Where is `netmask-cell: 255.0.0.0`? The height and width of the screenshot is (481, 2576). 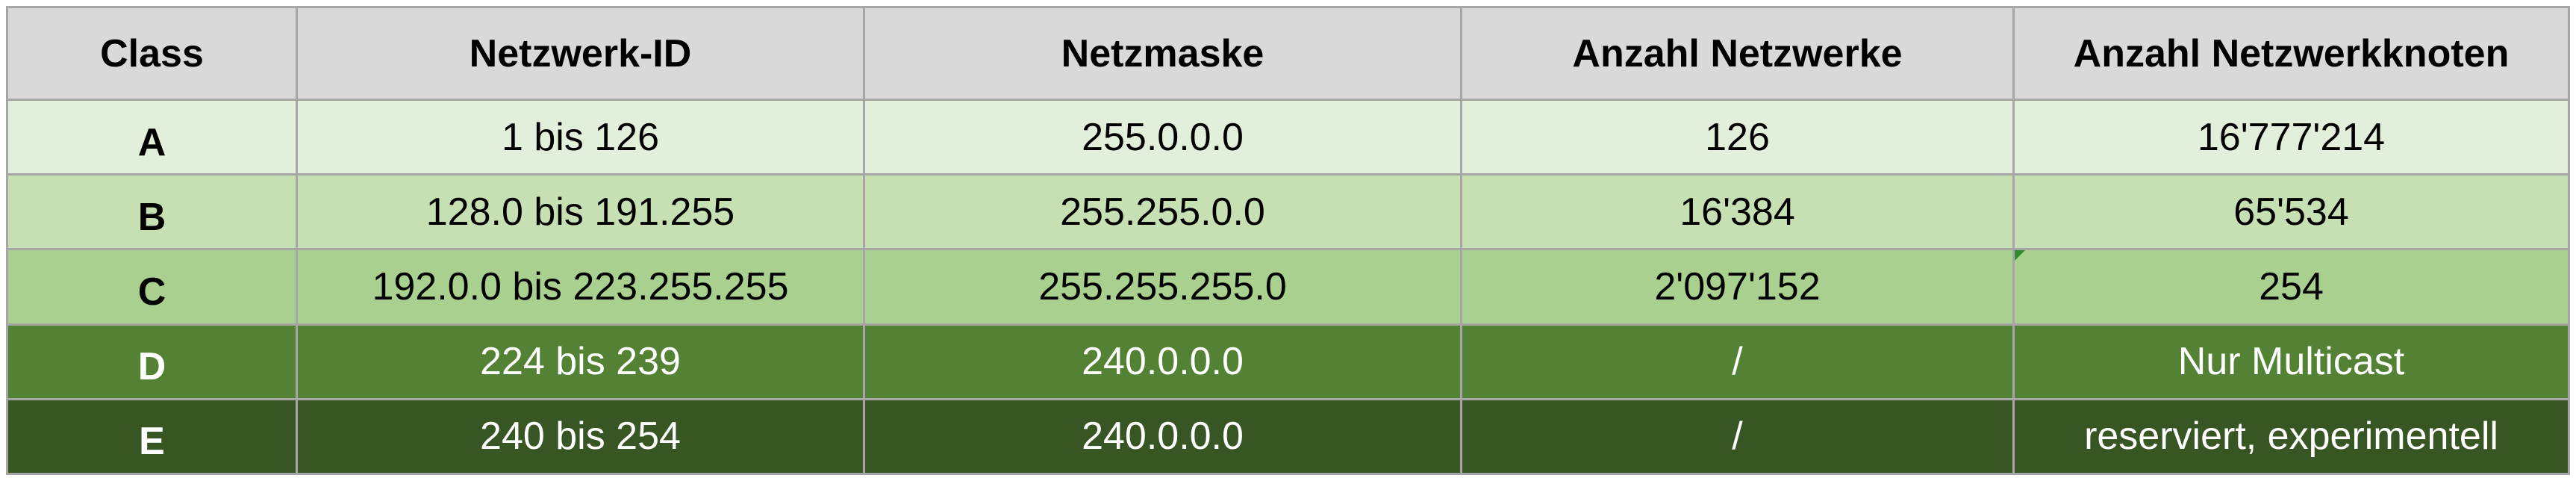 netmask-cell: 255.0.0.0 is located at coordinates (1162, 137).